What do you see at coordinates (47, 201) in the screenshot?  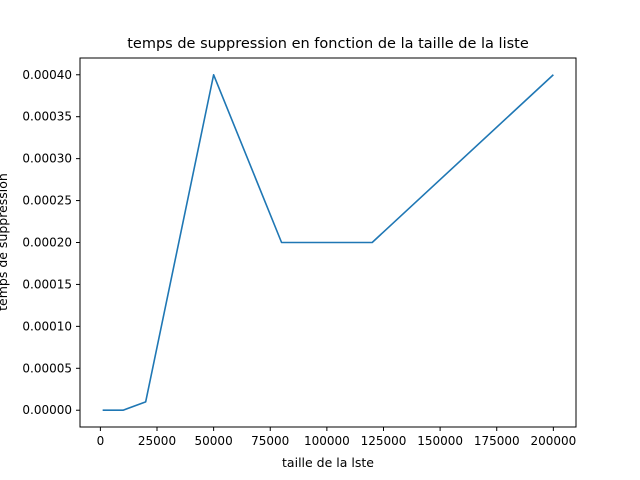 I see `y-tick-label: 0.00025` at bounding box center [47, 201].